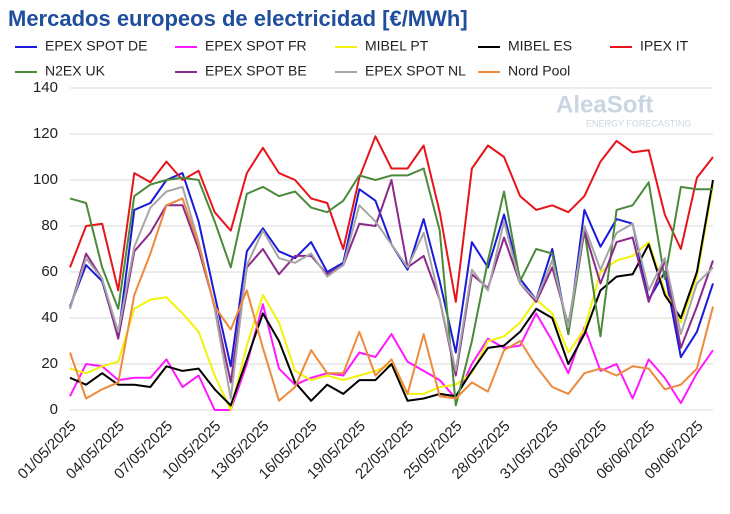 The width and height of the screenshot is (730, 514). I want to click on legend-entry: N2EX UK, so click(60, 71).